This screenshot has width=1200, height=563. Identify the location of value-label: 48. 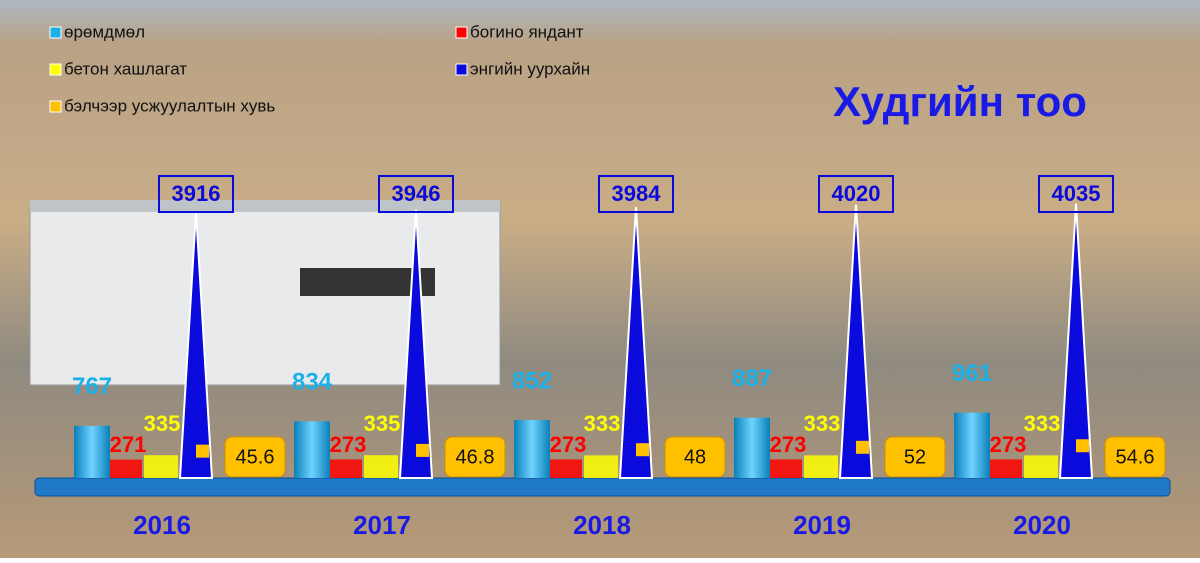
(695, 457).